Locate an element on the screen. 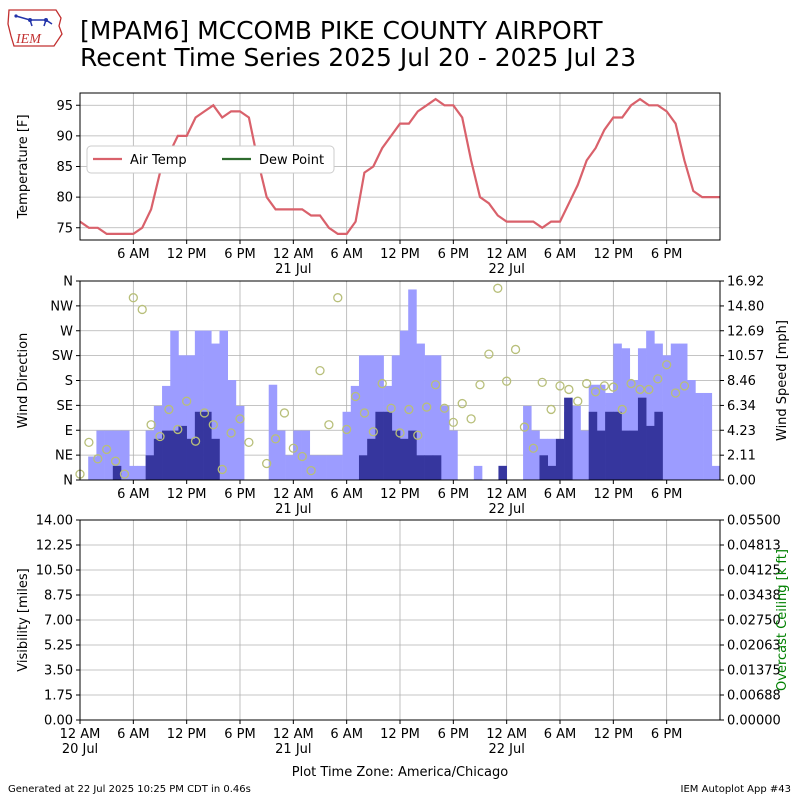 The height and width of the screenshot is (800, 800). y-tick-label: 8.75 is located at coordinates (58, 596).